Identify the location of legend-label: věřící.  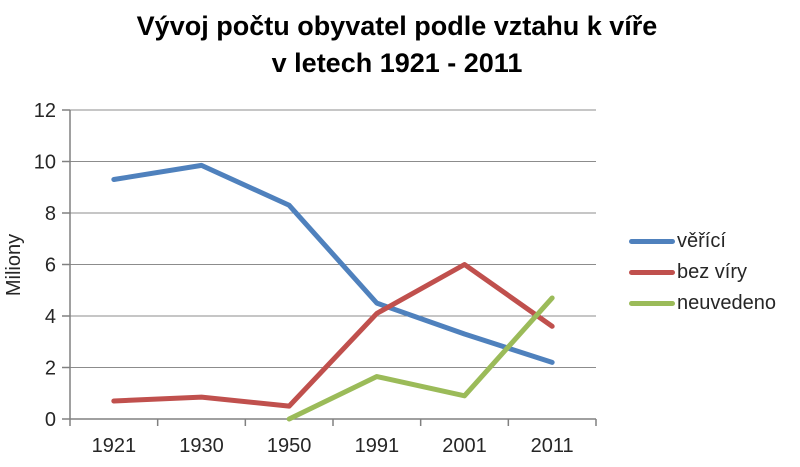
(701, 241).